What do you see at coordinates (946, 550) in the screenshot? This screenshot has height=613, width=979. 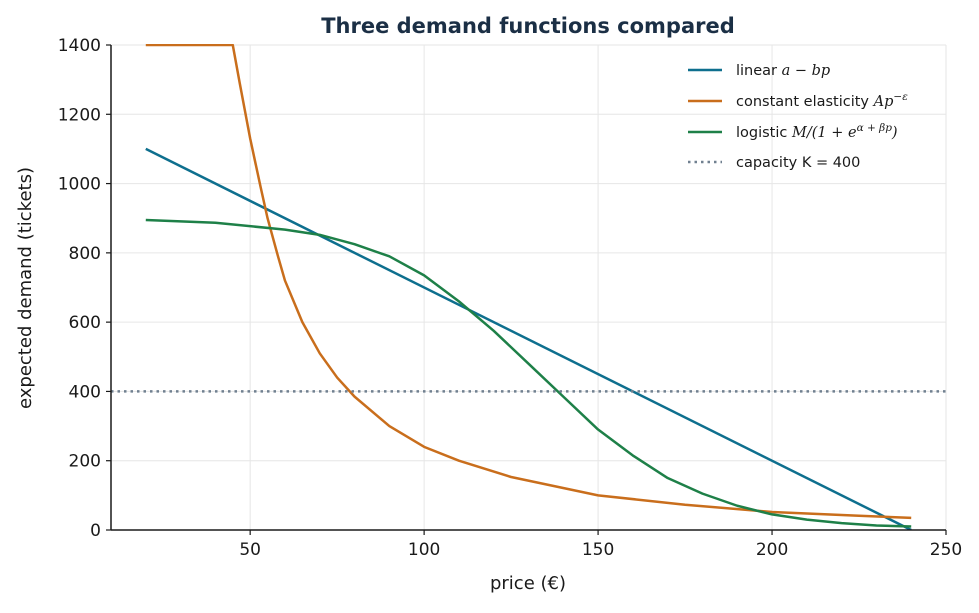 I see `x-tick-label: 250` at bounding box center [946, 550].